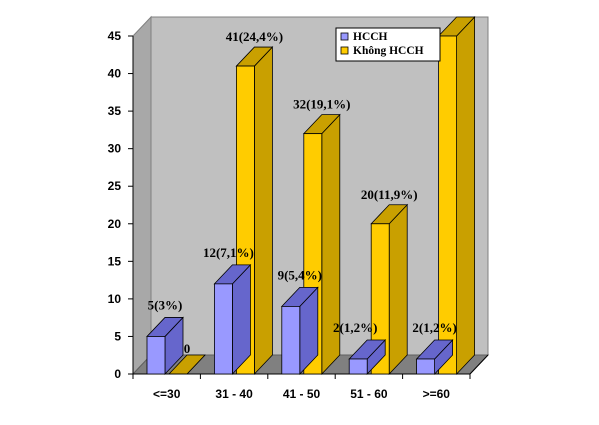 This screenshot has width=599, height=425. I want to click on y-tick-label: 15, so click(115, 261).